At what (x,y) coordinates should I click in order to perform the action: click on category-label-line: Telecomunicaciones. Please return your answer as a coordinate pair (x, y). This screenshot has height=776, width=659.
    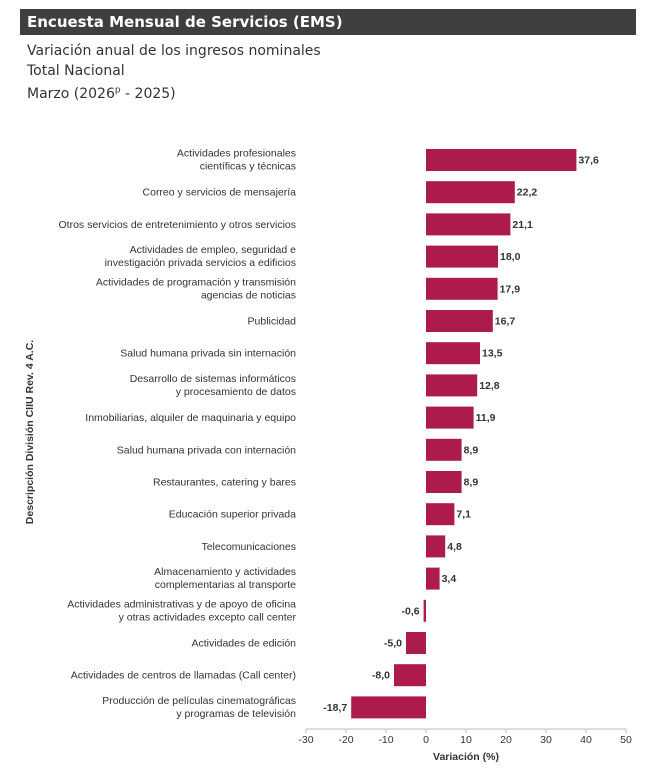
    Looking at the image, I should click on (248, 547).